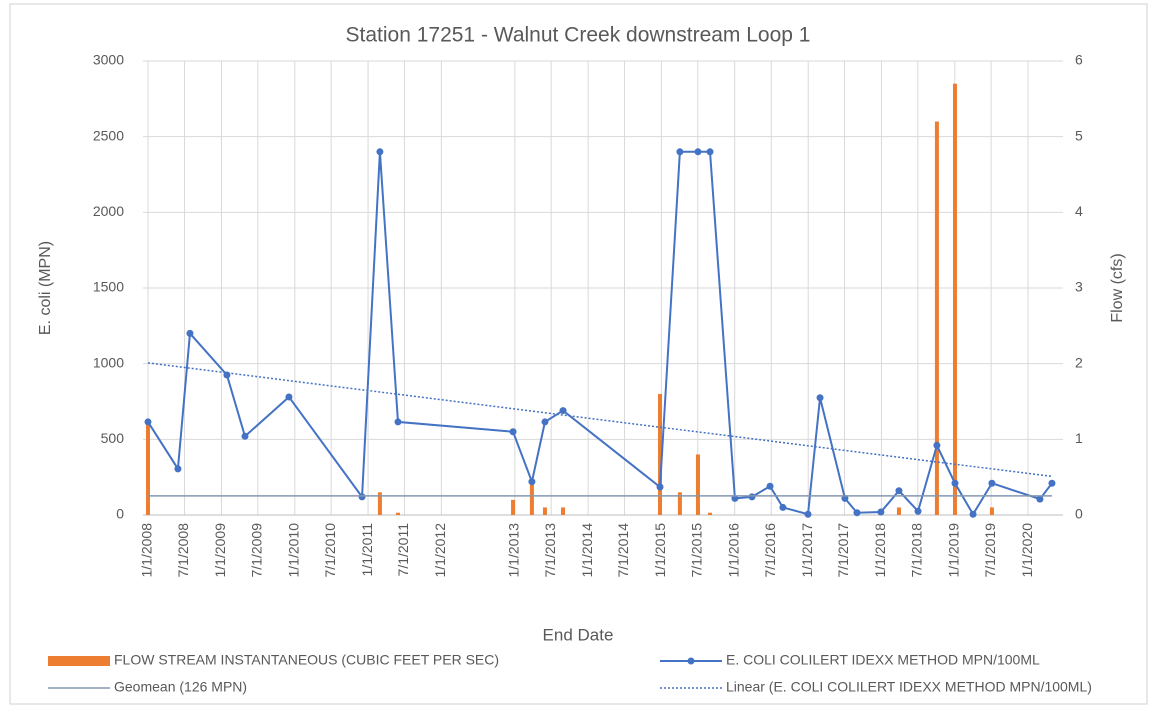 This screenshot has width=1156, height=708. Describe the element at coordinates (147, 550) in the screenshot. I see `x-tick-label: 1/1/2008` at that location.